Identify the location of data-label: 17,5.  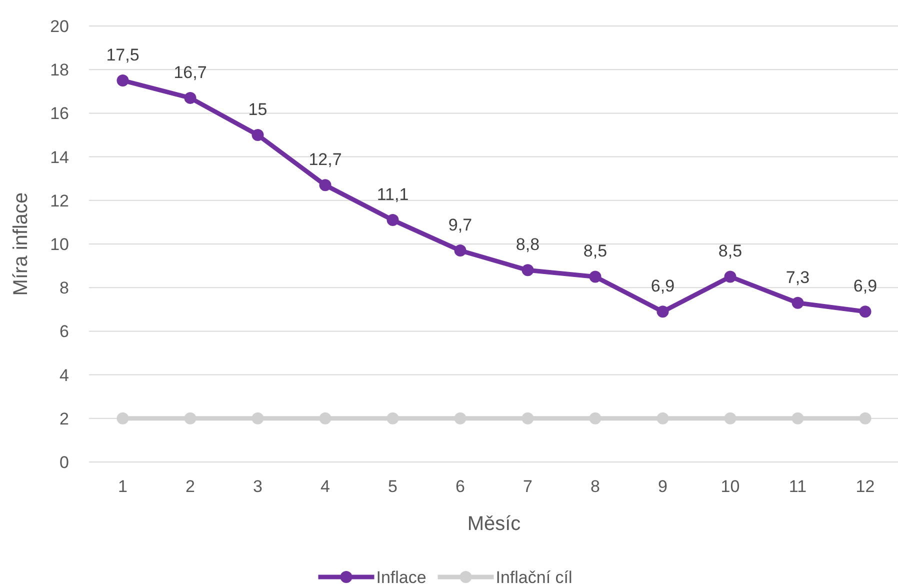
(123, 55).